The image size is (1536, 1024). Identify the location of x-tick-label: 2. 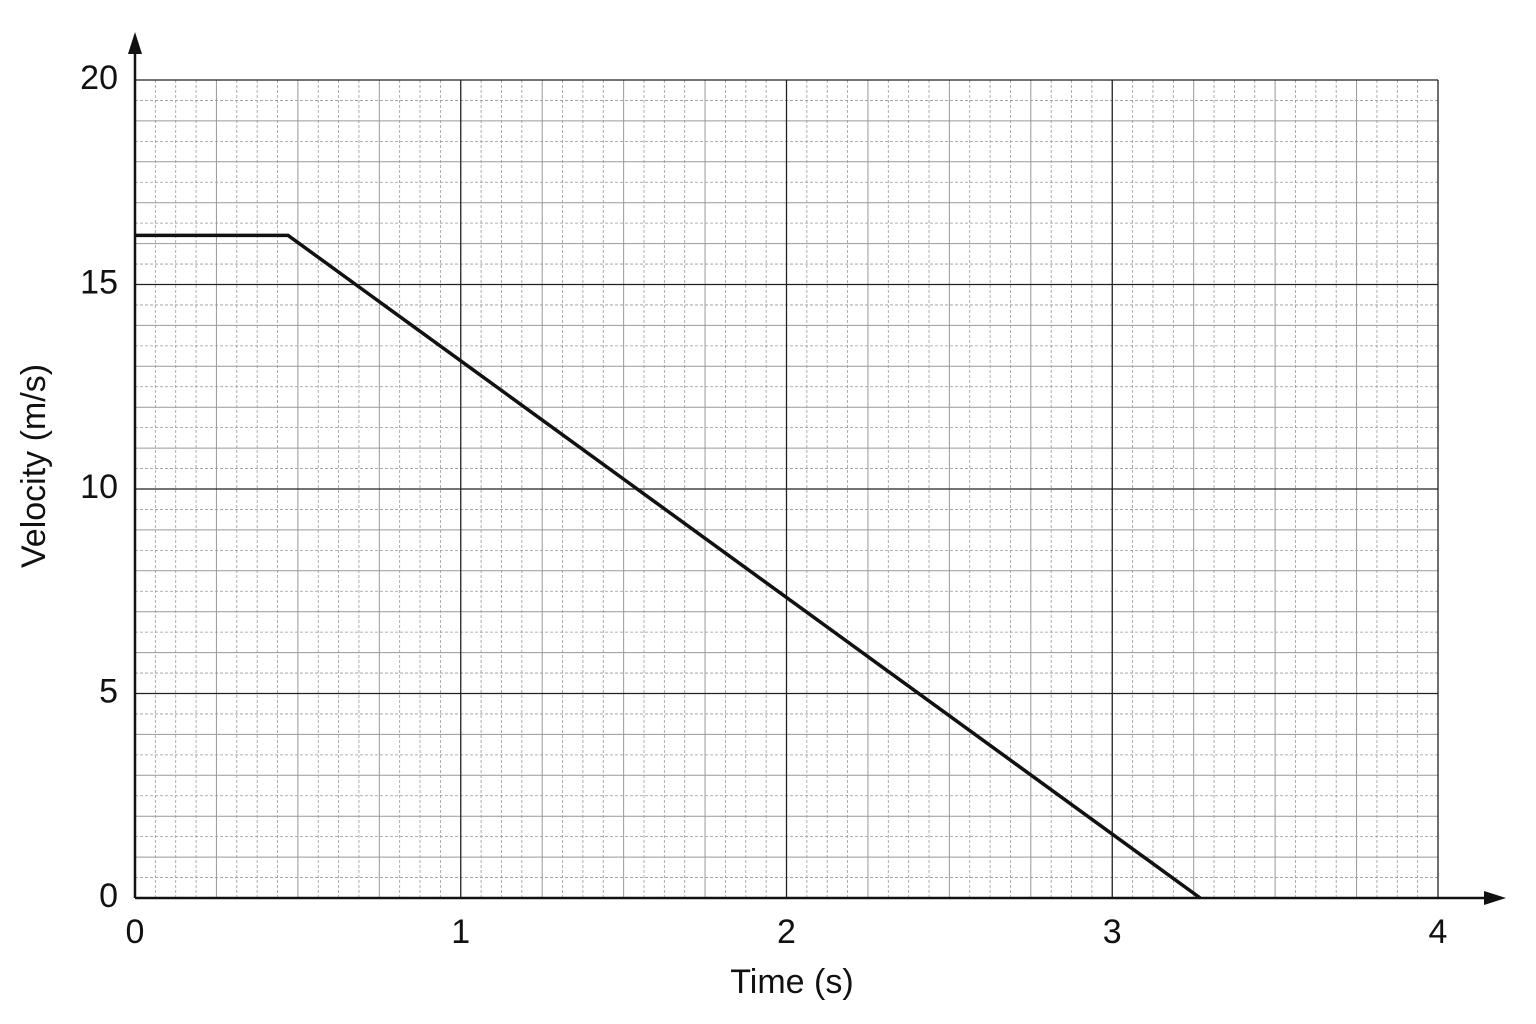
(786, 932).